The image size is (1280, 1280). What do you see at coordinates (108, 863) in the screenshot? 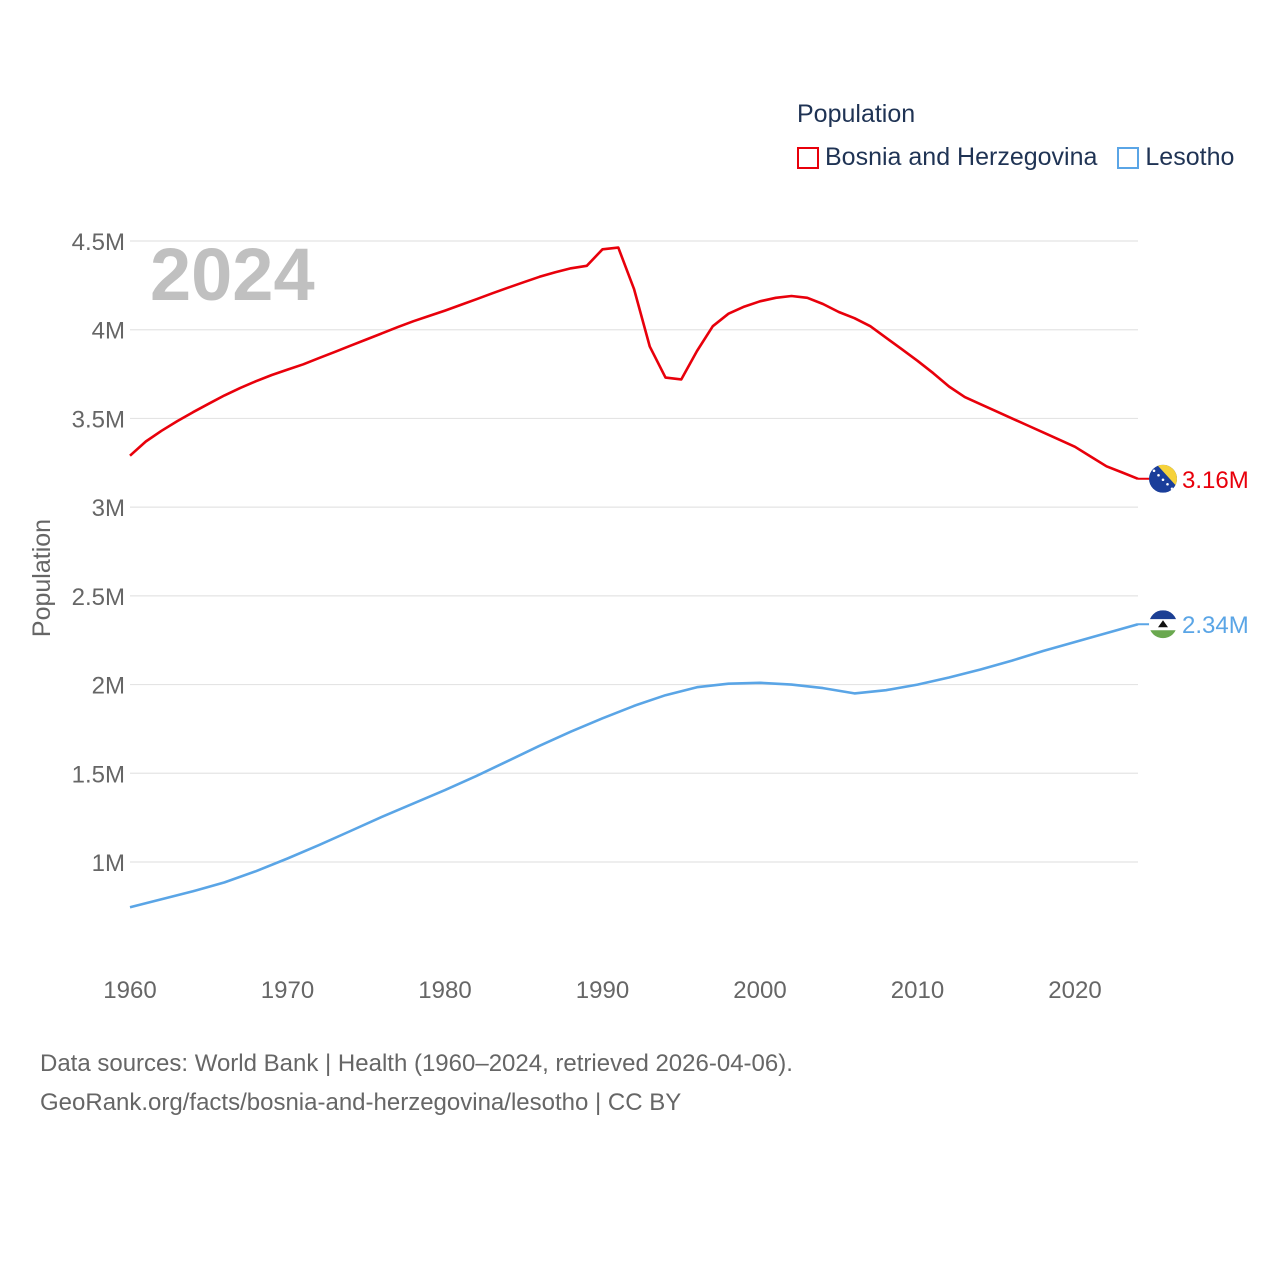
I see `y-tick-label: 1M` at bounding box center [108, 863].